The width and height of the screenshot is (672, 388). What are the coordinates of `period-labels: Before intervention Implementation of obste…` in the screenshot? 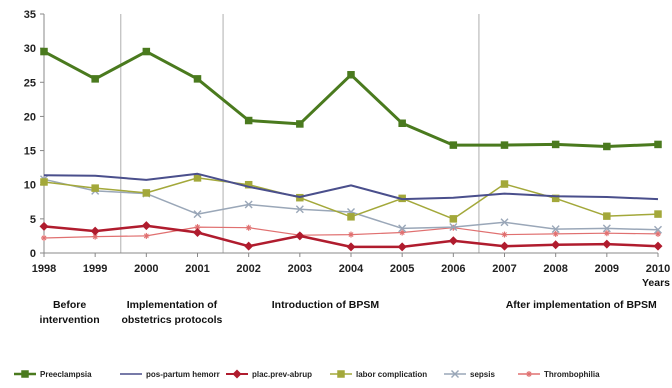 It's located at (349, 312).